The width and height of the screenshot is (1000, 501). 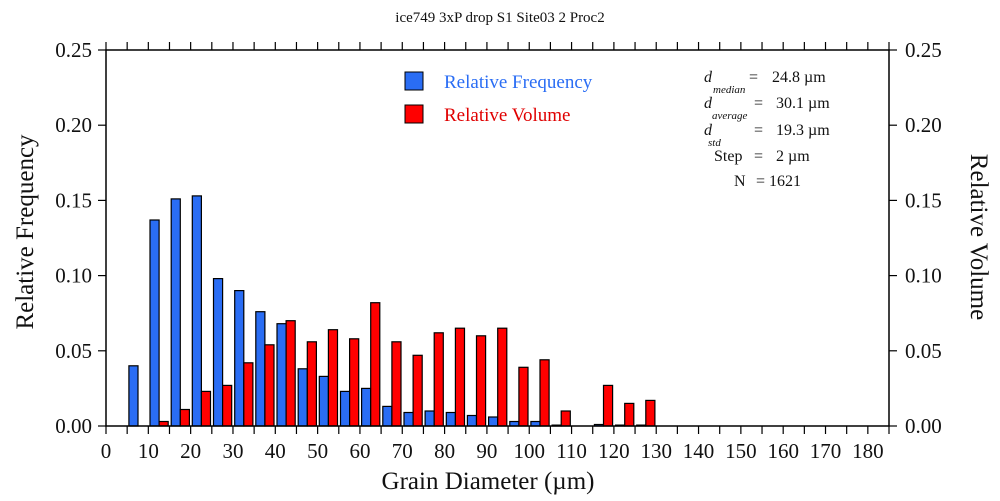 What do you see at coordinates (767, 181) in the screenshot?
I see `stat-n: N = 1621` at bounding box center [767, 181].